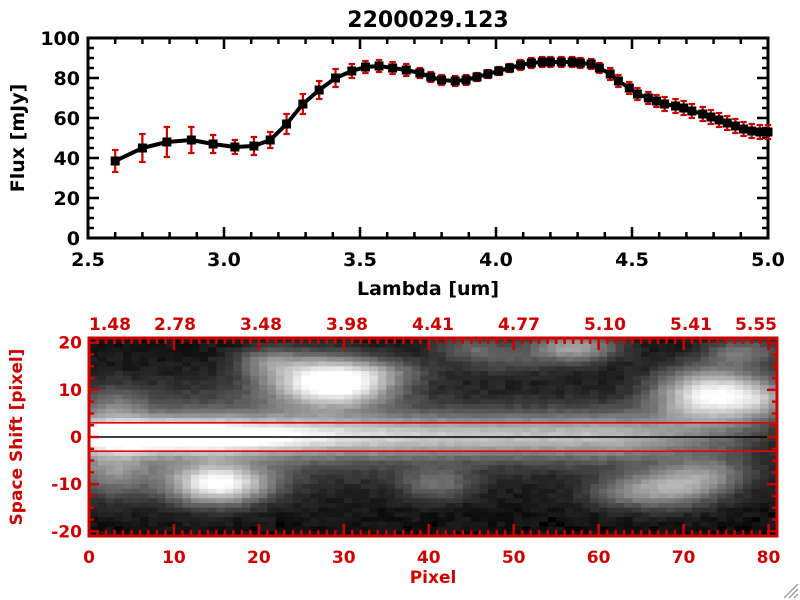 The width and height of the screenshot is (800, 600). Describe the element at coordinates (599, 558) in the screenshot. I see `x-tick-label: 60` at that location.